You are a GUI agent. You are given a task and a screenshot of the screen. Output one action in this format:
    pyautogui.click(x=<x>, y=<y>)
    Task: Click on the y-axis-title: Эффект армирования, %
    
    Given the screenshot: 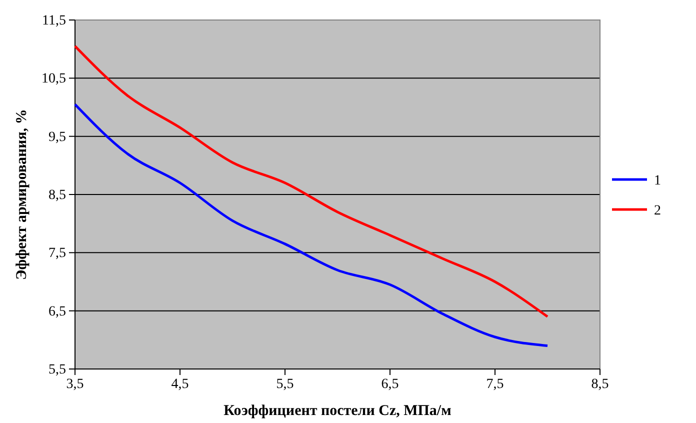 What is the action you would take?
    pyautogui.click(x=22, y=194)
    